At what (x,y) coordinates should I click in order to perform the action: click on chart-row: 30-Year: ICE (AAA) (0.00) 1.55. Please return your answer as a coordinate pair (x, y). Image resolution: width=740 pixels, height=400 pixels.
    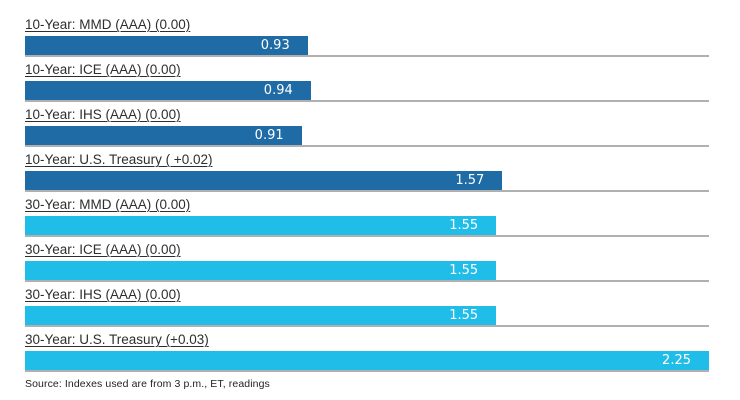
    Looking at the image, I should click on (382, 261).